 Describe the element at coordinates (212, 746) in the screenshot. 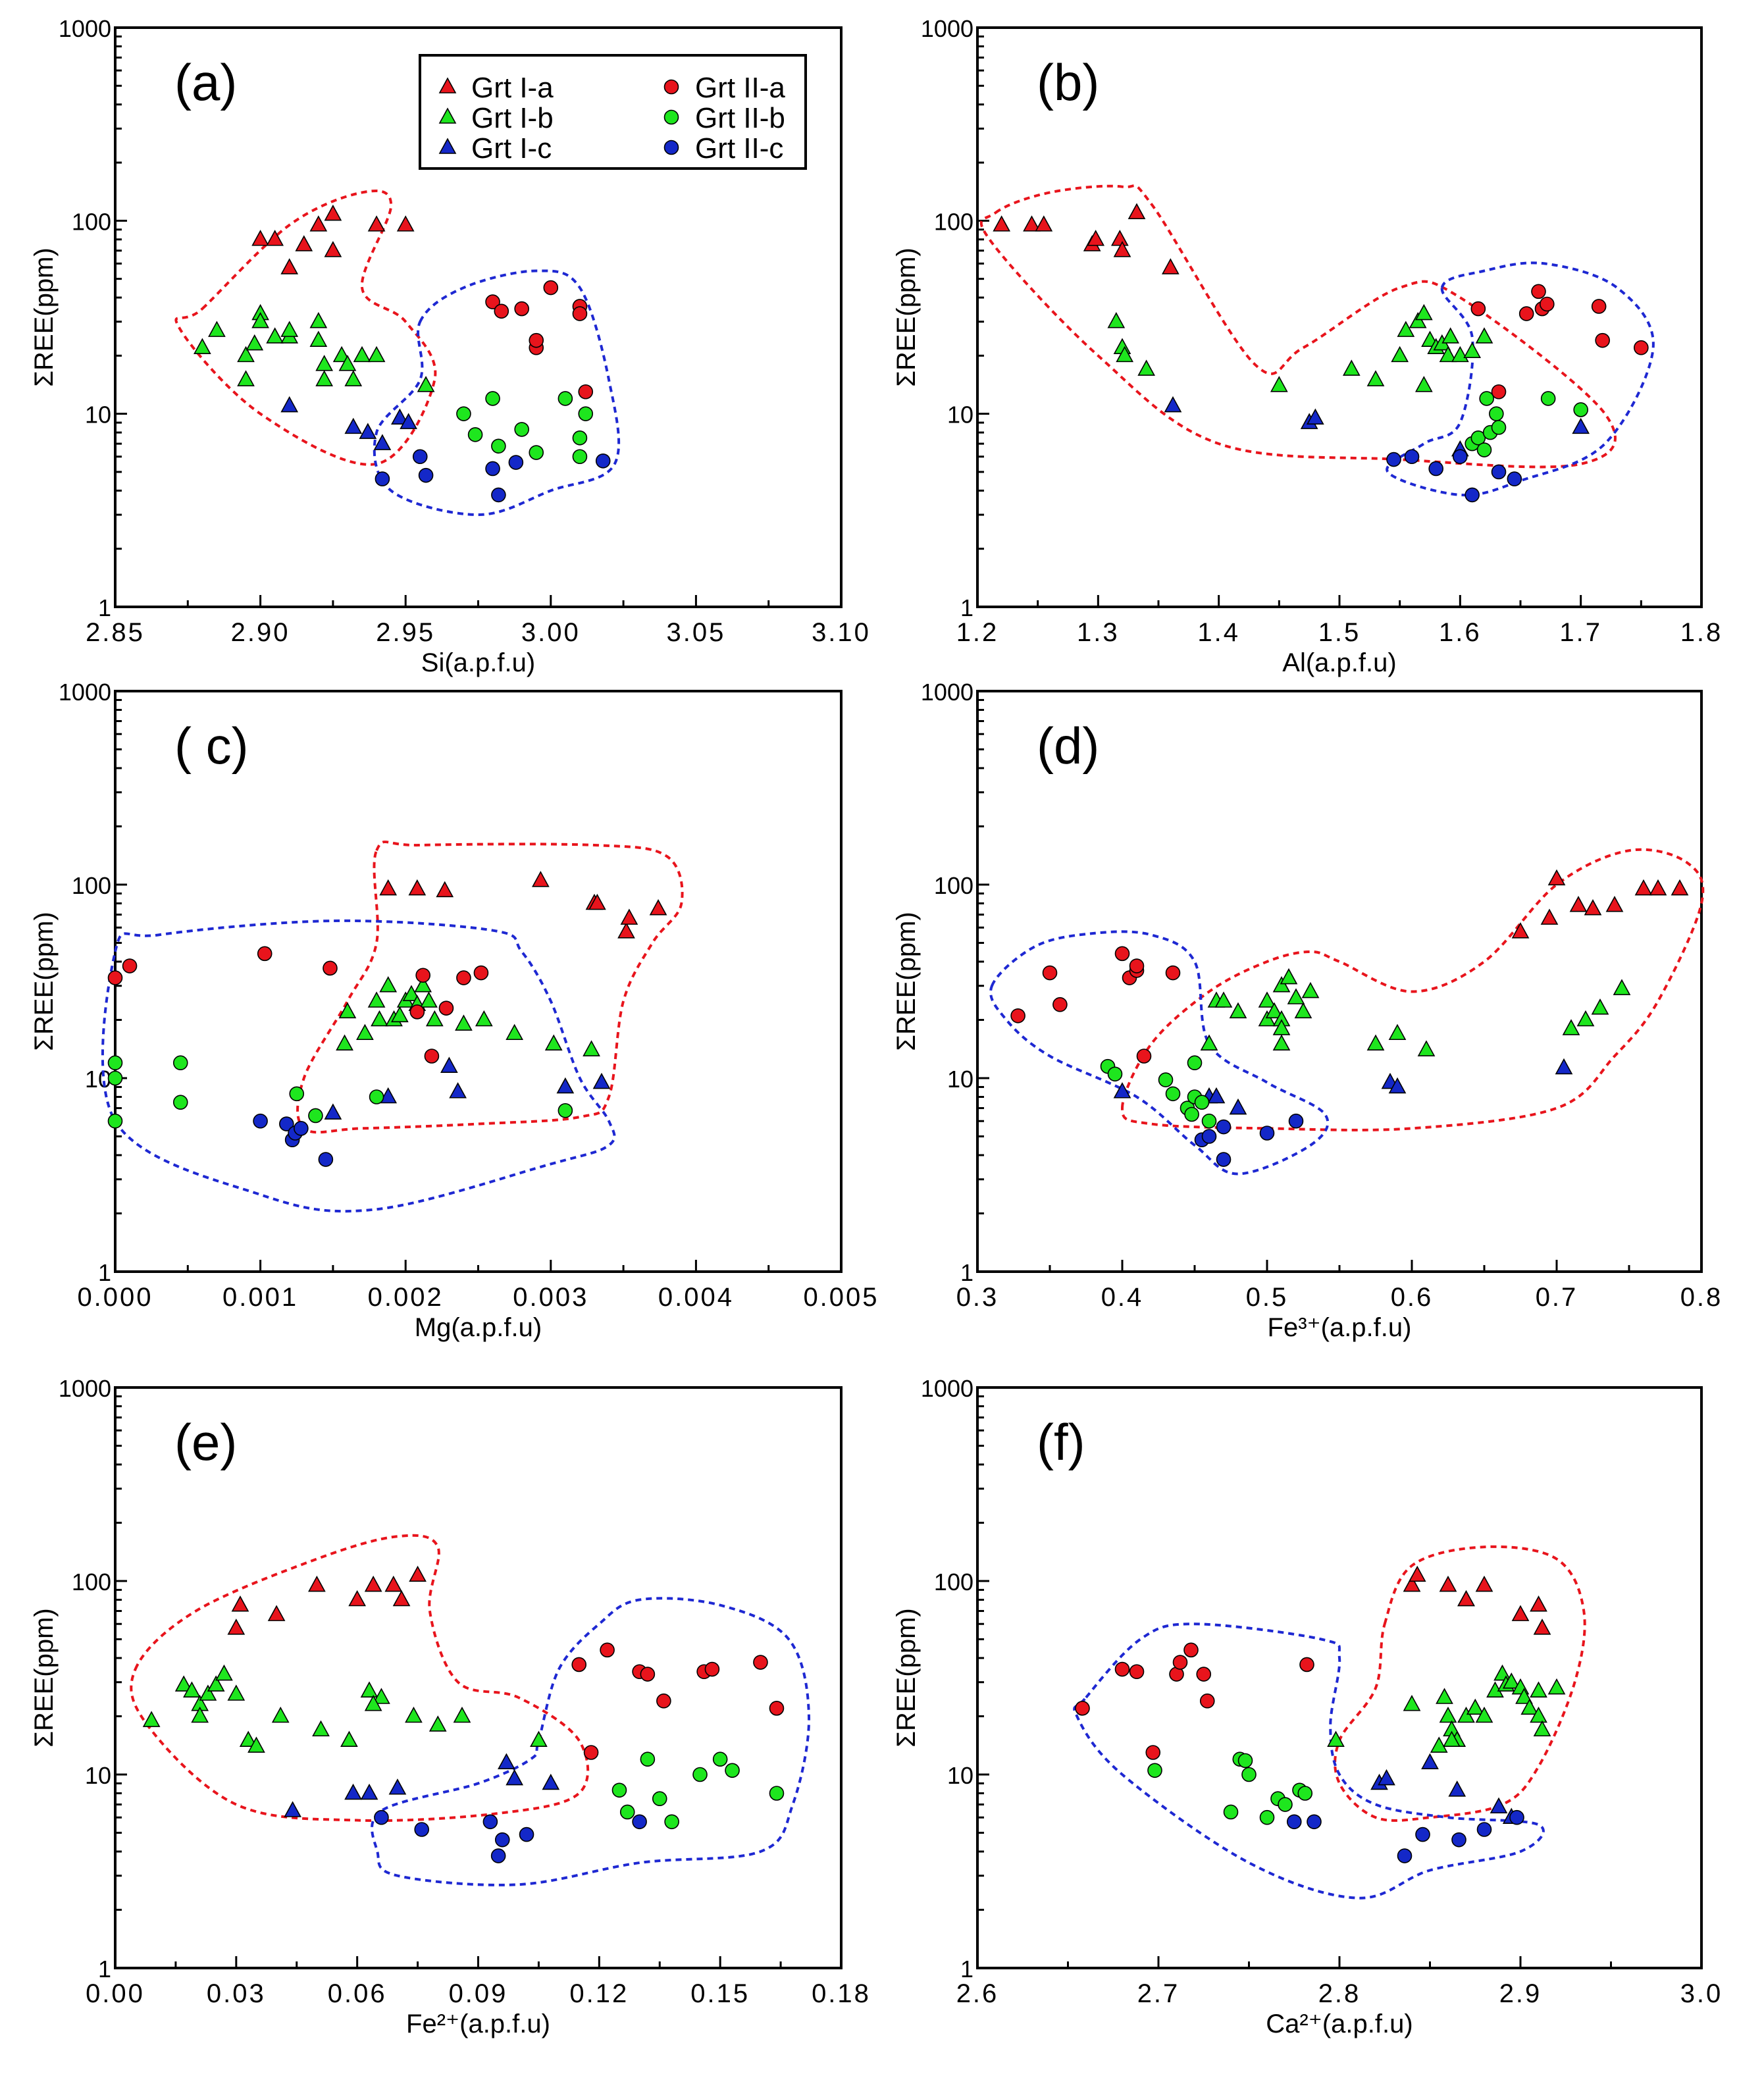

I see `panel-label: ( c)` at that location.